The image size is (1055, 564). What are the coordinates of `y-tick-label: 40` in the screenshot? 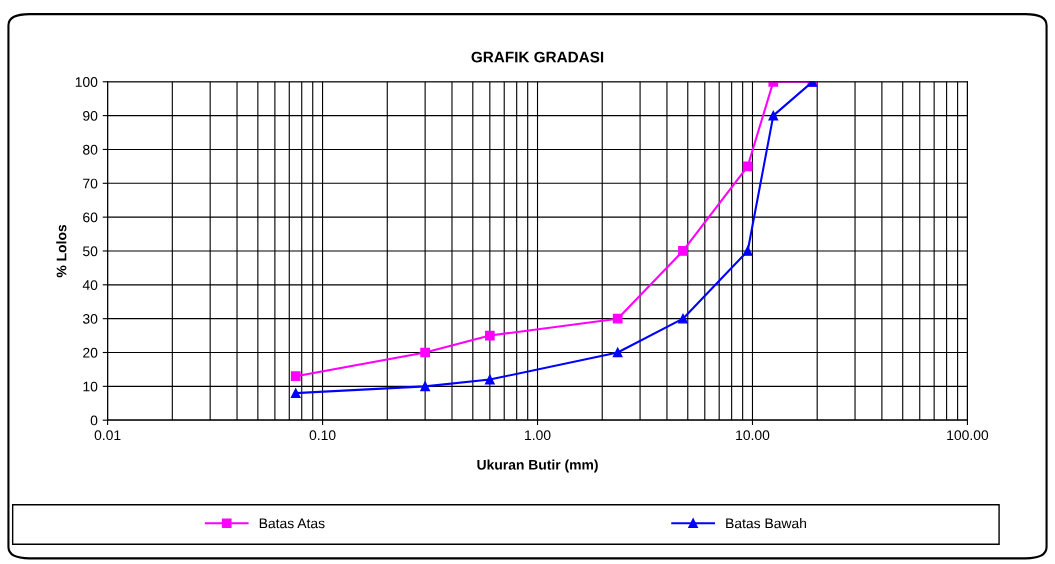 It's located at (90, 285).